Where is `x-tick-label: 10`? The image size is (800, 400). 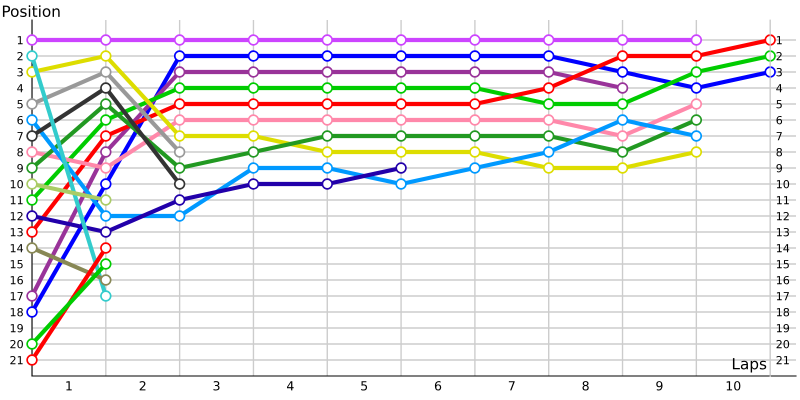
x-tick-label: 10 is located at coordinates (733, 386).